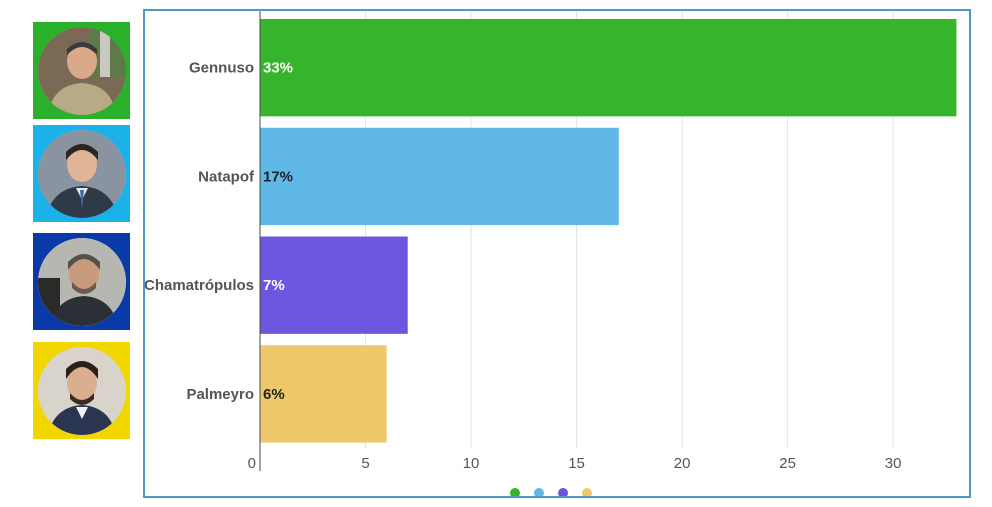 Image resolution: width=992 pixels, height=507 pixels. What do you see at coordinates (199, 285) in the screenshot?
I see `category-label: Chamatrópulos` at bounding box center [199, 285].